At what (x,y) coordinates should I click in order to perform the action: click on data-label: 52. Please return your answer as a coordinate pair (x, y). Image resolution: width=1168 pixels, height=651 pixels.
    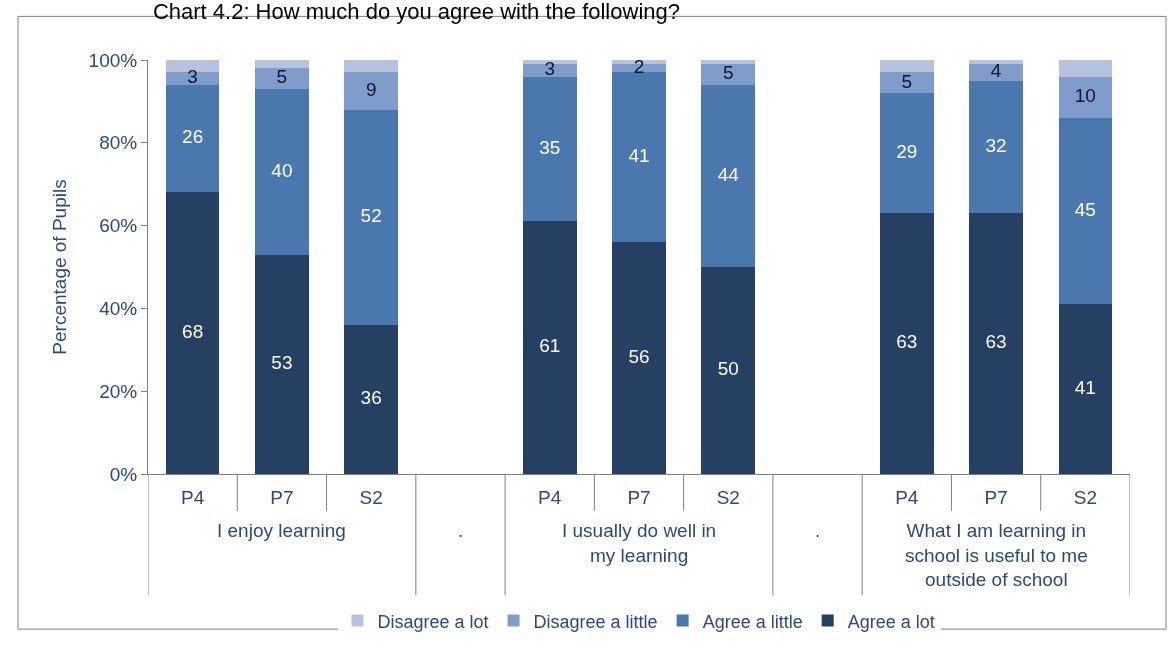
    Looking at the image, I should click on (371, 216).